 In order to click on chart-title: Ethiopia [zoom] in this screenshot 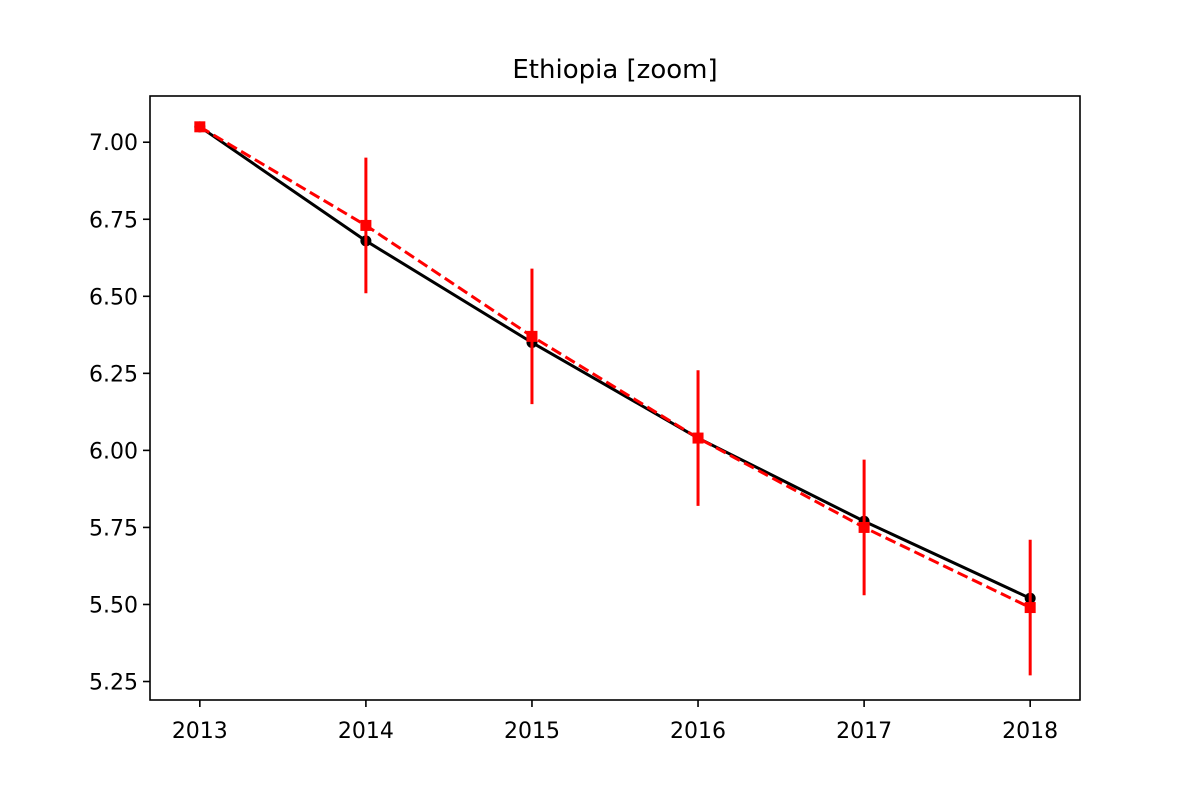, I will do `click(614, 70)`.